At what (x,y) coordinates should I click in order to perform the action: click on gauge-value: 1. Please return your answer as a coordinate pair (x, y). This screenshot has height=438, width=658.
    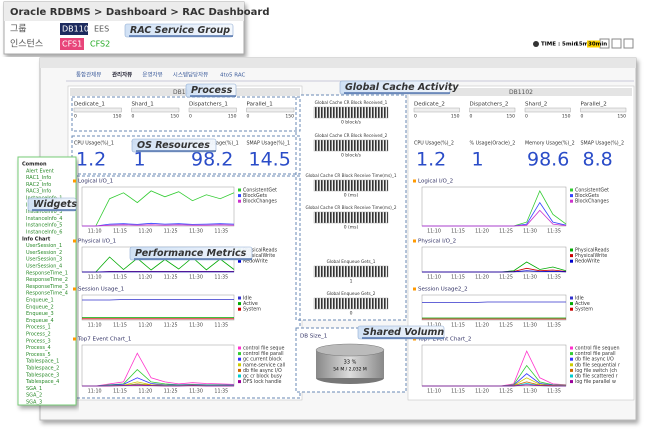
    Looking at the image, I should click on (351, 282).